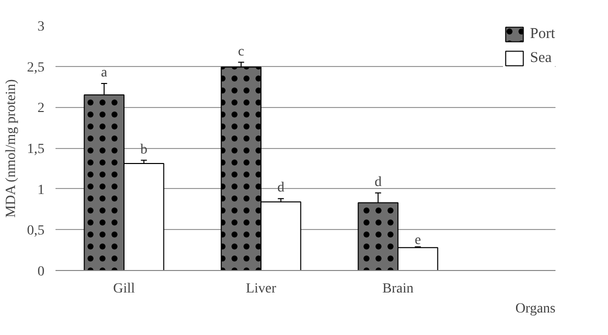 The height and width of the screenshot is (335, 608). What do you see at coordinates (541, 58) in the screenshot?
I see `legend-label: Sea` at bounding box center [541, 58].